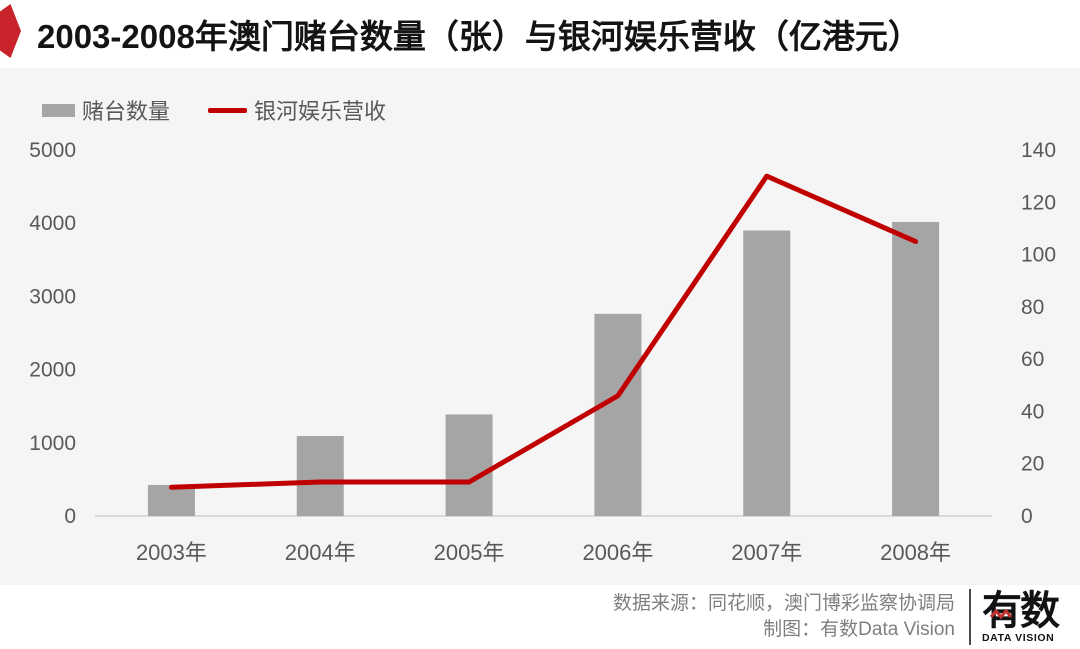  Describe the element at coordinates (915, 552) in the screenshot. I see `x-axis-label: 2008年` at that location.